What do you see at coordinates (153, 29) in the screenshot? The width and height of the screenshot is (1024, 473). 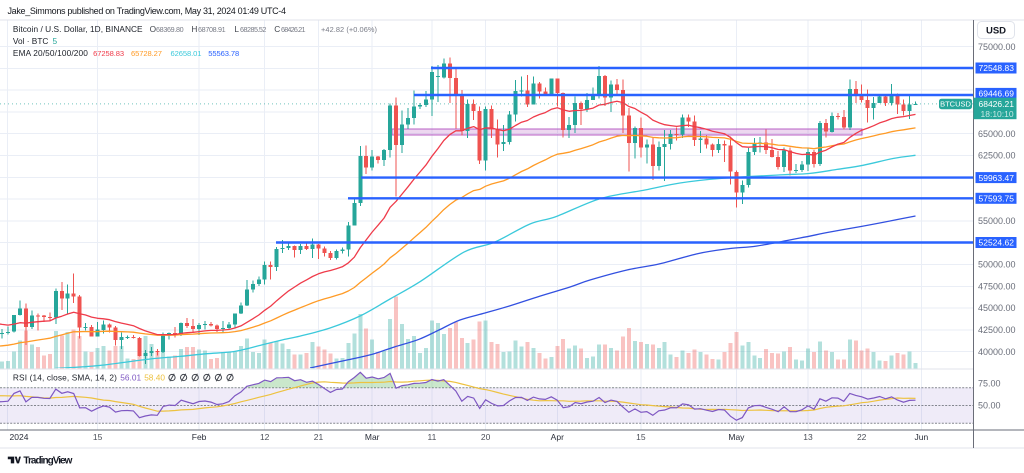 I see `svg-text: O` at bounding box center [153, 29].